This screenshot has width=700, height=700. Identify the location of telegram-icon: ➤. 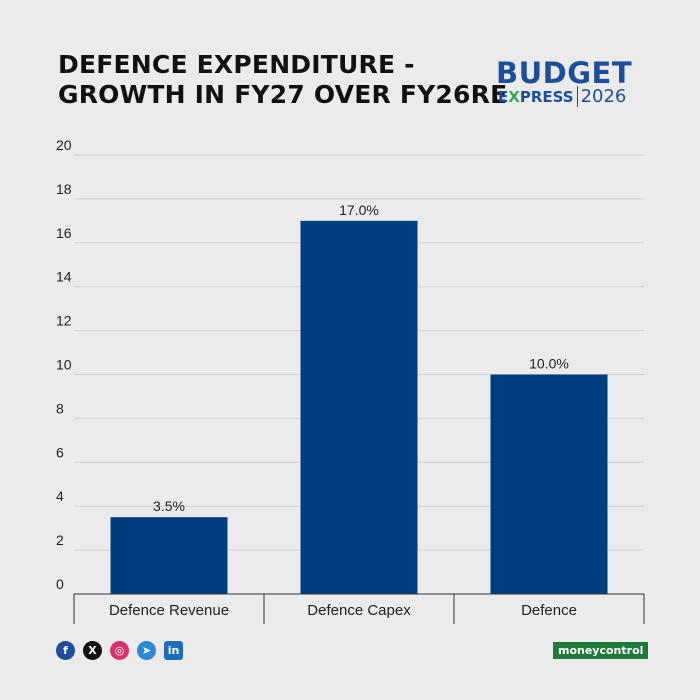
(146, 650).